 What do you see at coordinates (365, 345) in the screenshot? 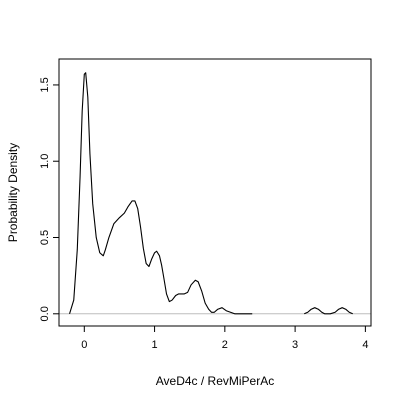
I see `x-tick-label: 4` at bounding box center [365, 345].